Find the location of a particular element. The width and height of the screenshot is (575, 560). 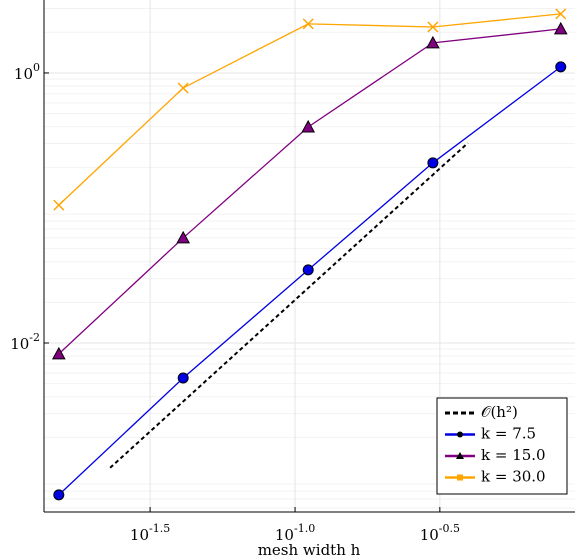

legend-label: 𝒪(h²) is located at coordinates (499, 412).